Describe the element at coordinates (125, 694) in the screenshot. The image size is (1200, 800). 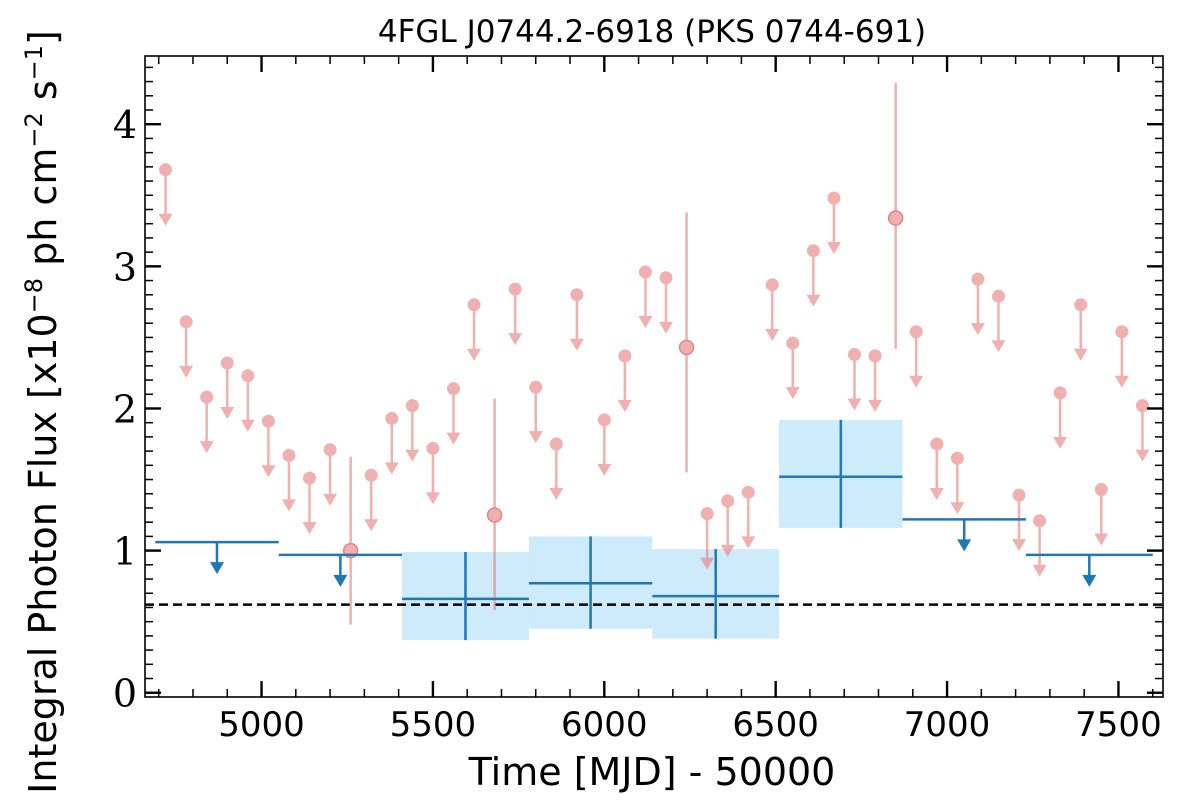
I see `y-tick-label: 0` at that location.